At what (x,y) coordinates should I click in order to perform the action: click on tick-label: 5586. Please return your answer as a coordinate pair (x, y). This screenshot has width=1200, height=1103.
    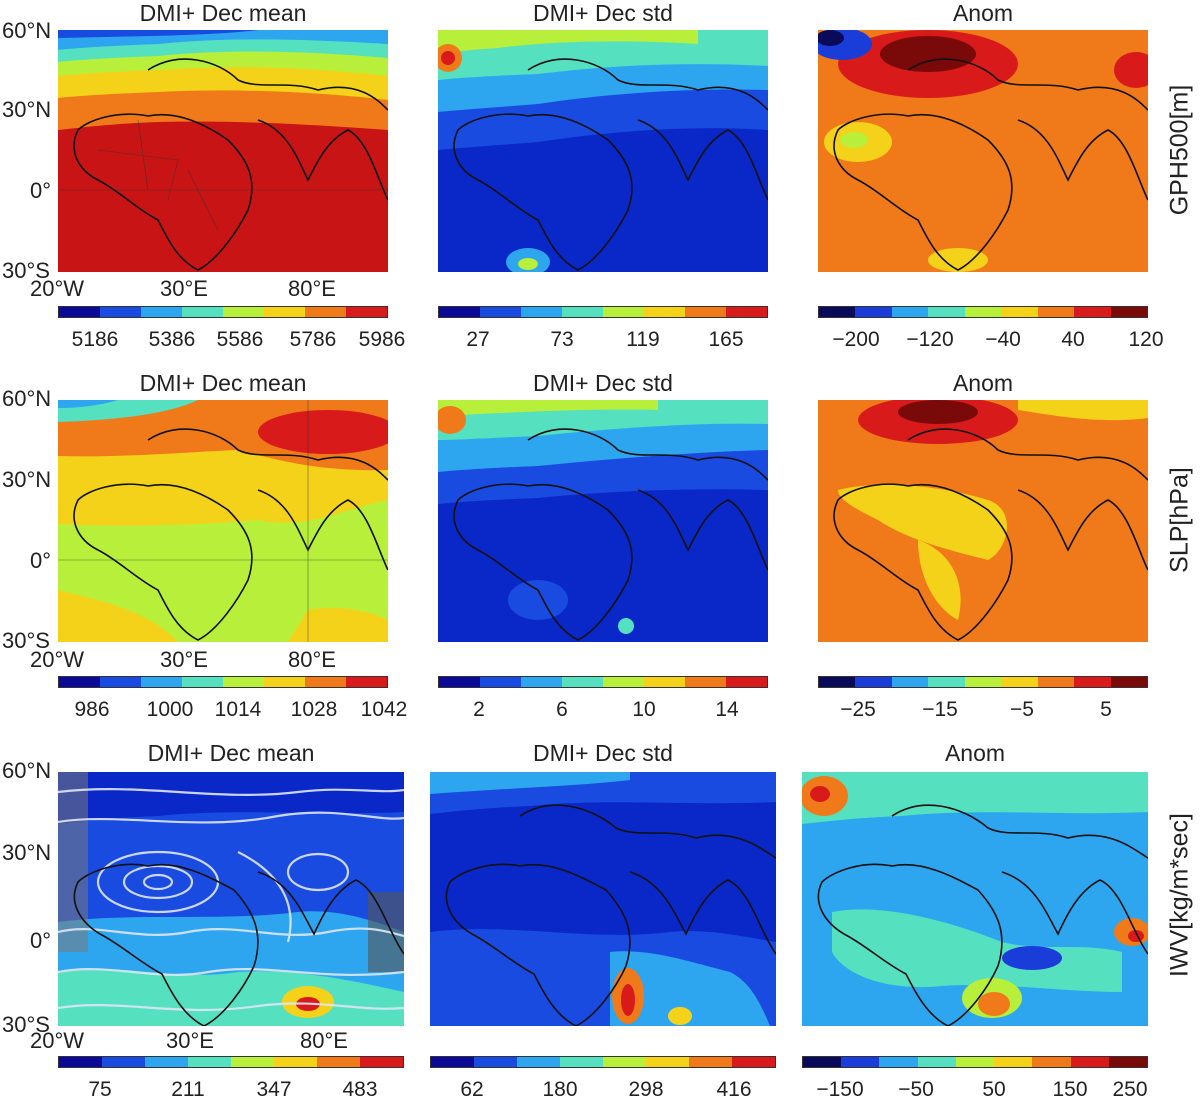
    Looking at the image, I should click on (240, 339).